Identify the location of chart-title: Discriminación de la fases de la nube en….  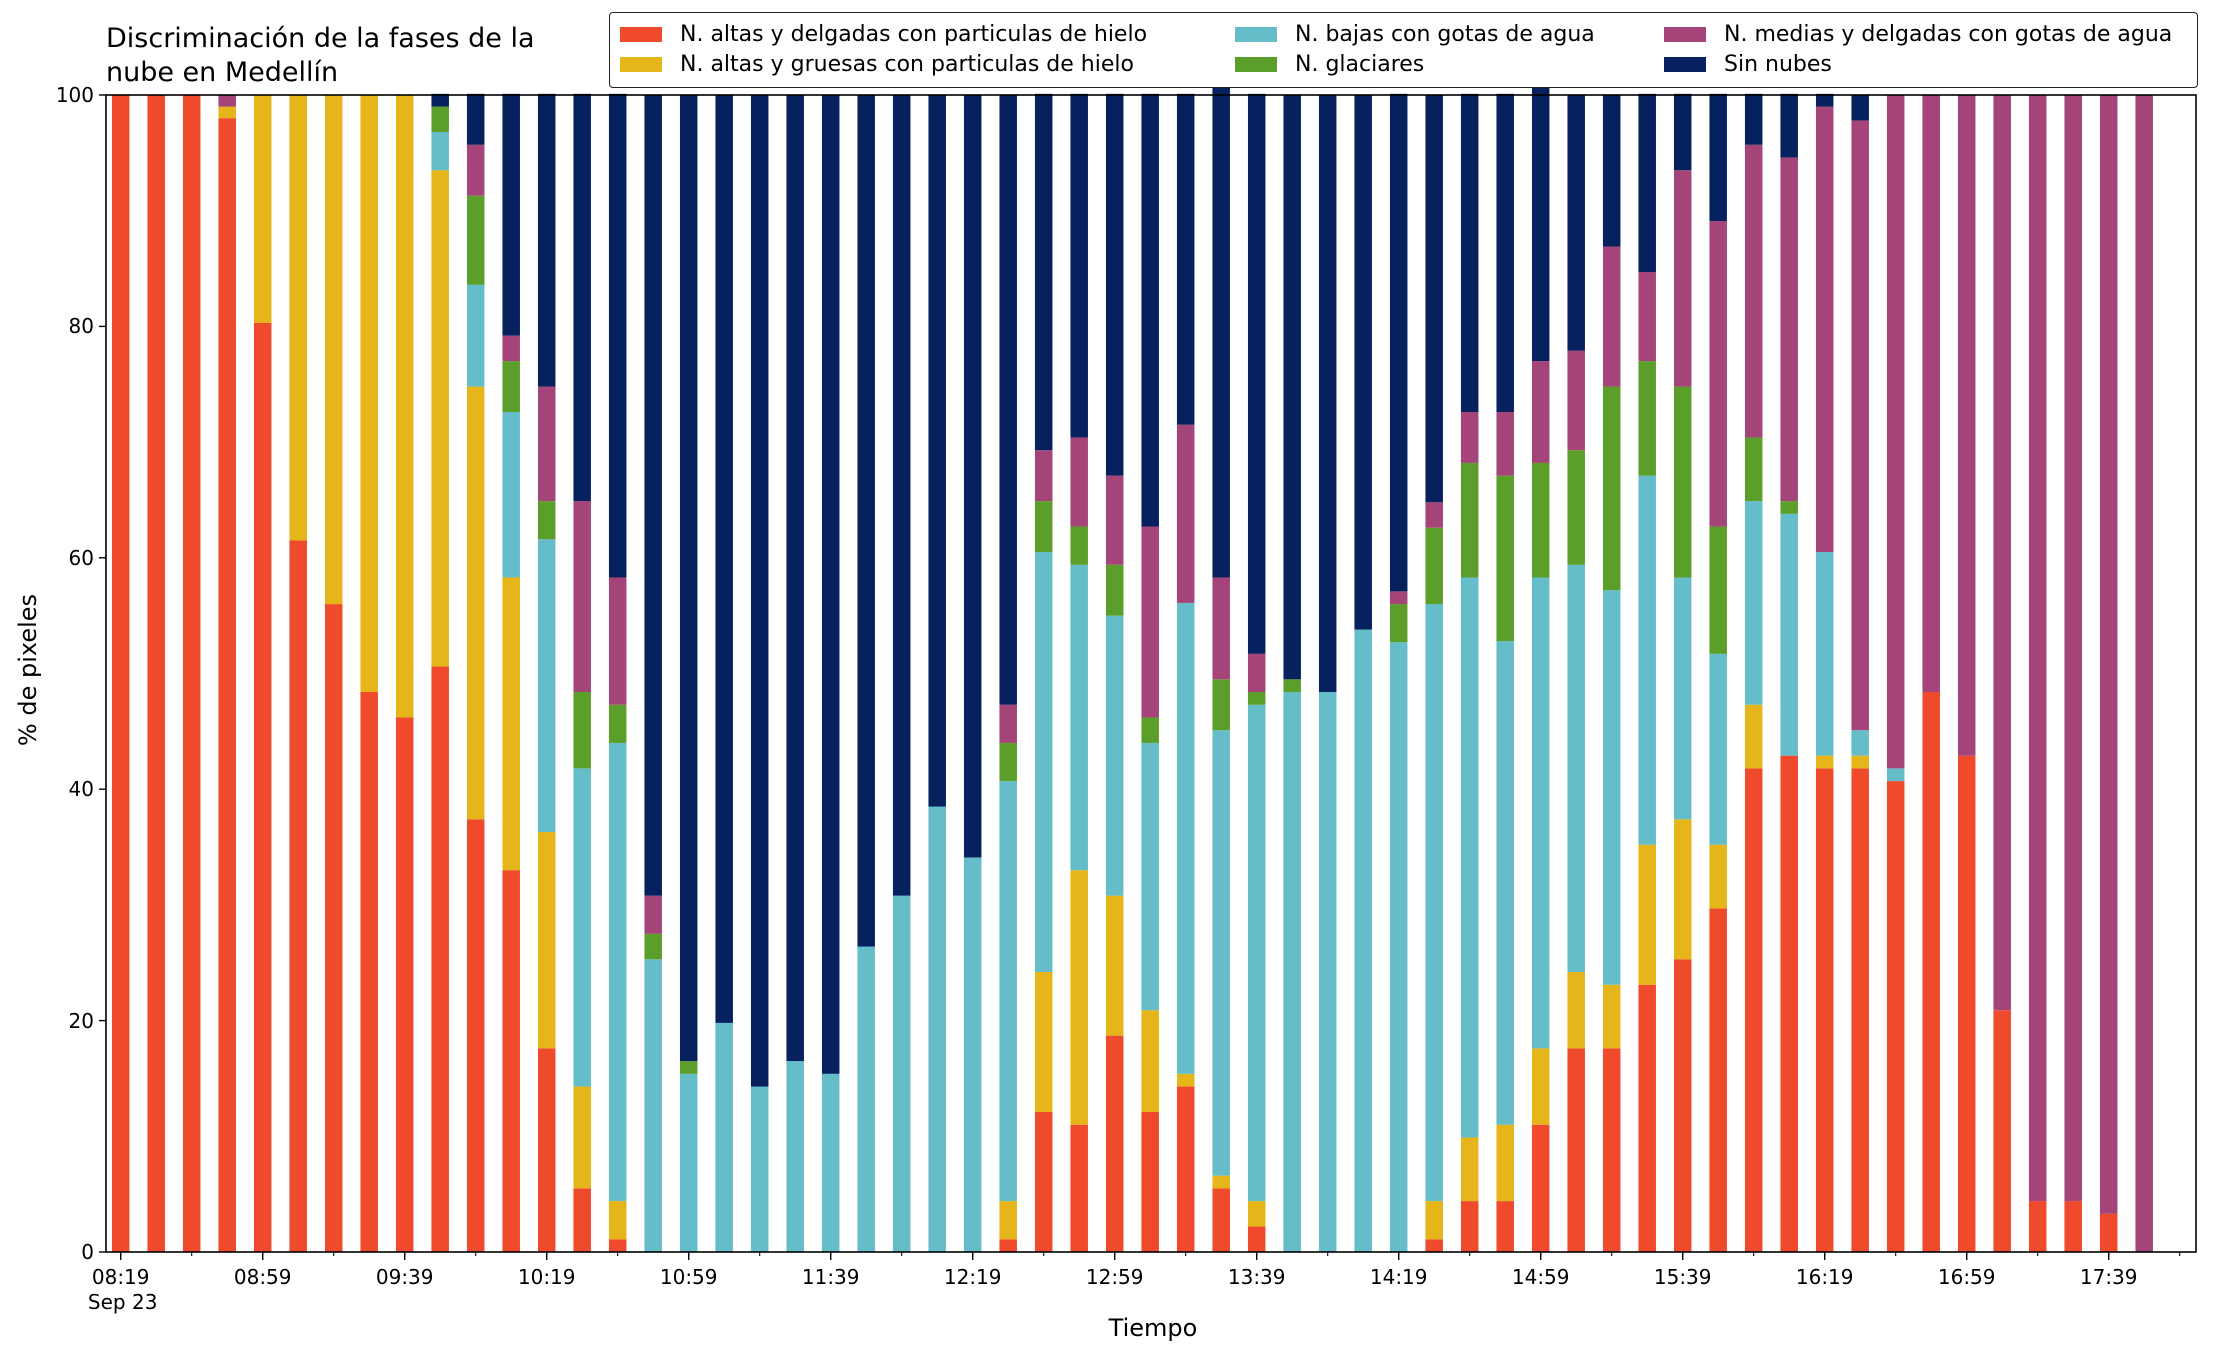
(320, 56).